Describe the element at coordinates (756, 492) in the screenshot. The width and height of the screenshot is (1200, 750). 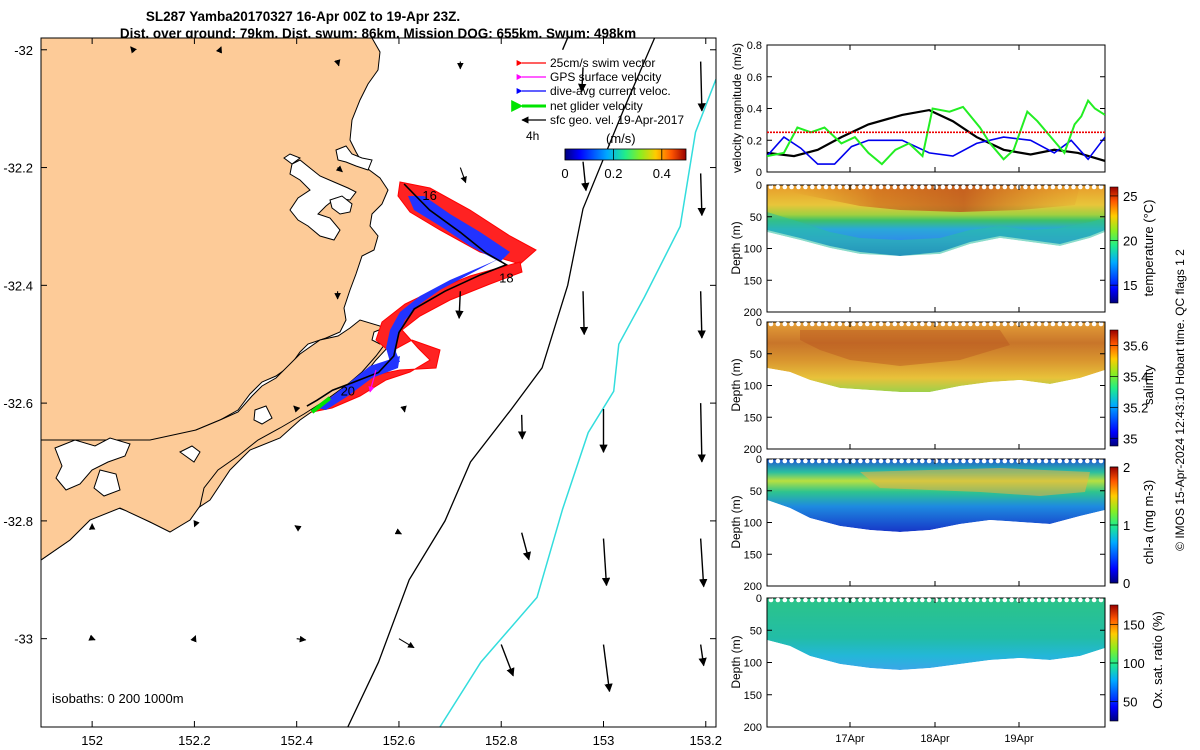
I see `depth-tick-label: 50` at that location.